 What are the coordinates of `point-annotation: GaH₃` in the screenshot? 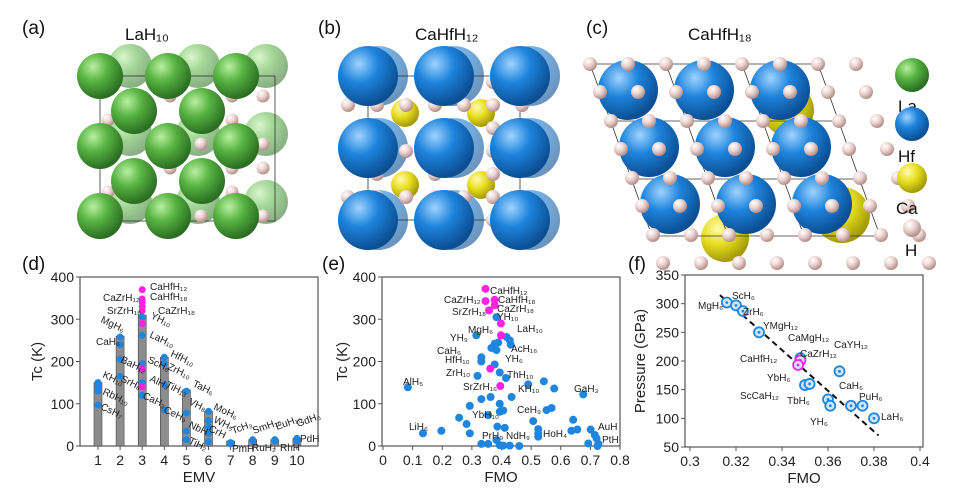 It's located at (586, 389).